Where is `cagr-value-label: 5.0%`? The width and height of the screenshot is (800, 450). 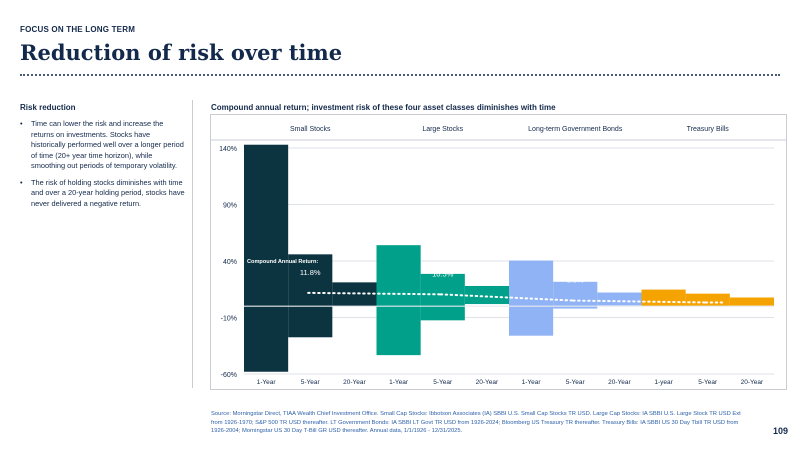 cagr-value-label: 5.0% is located at coordinates (575, 280).